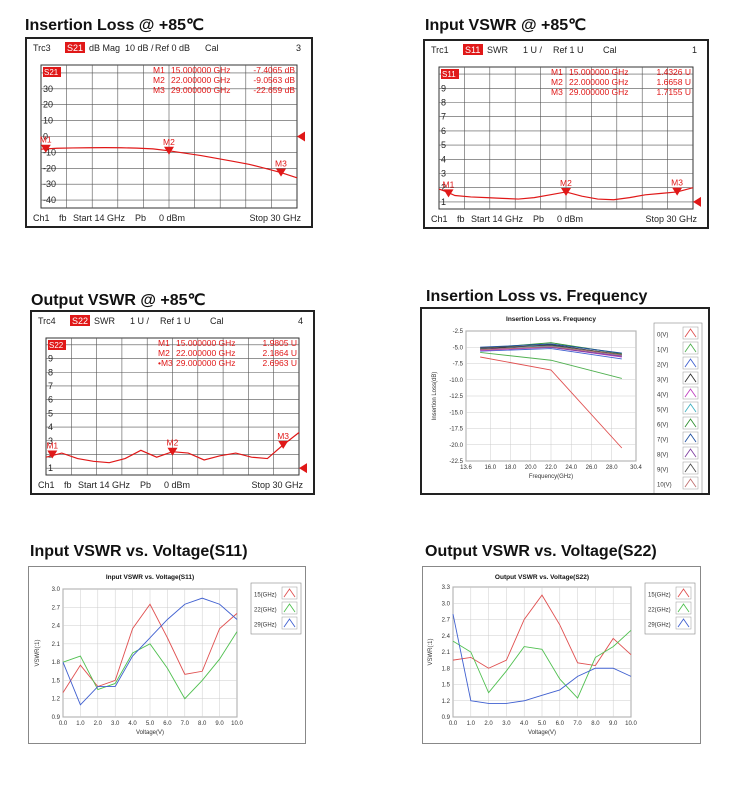 The height and width of the screenshot is (788, 729). What do you see at coordinates (99, 218) in the screenshot?
I see `footer-field: Start 14 GHz` at bounding box center [99, 218].